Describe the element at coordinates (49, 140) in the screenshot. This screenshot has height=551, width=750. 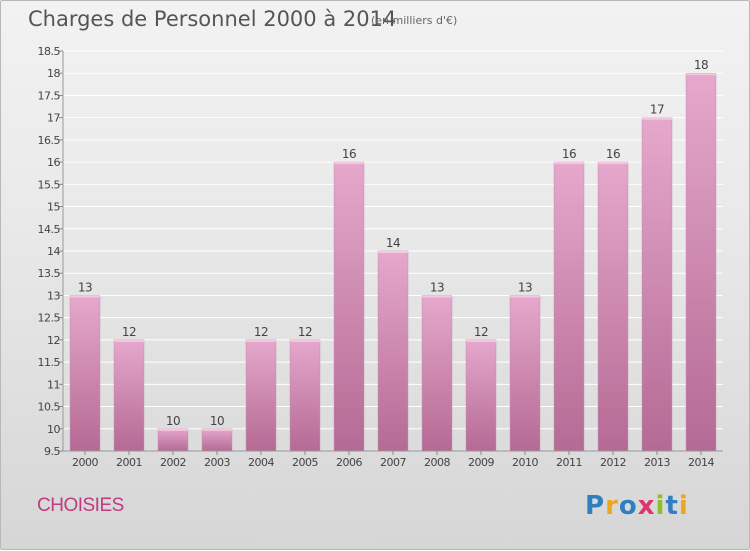
I see `y-tick-label: 16.5` at that location.